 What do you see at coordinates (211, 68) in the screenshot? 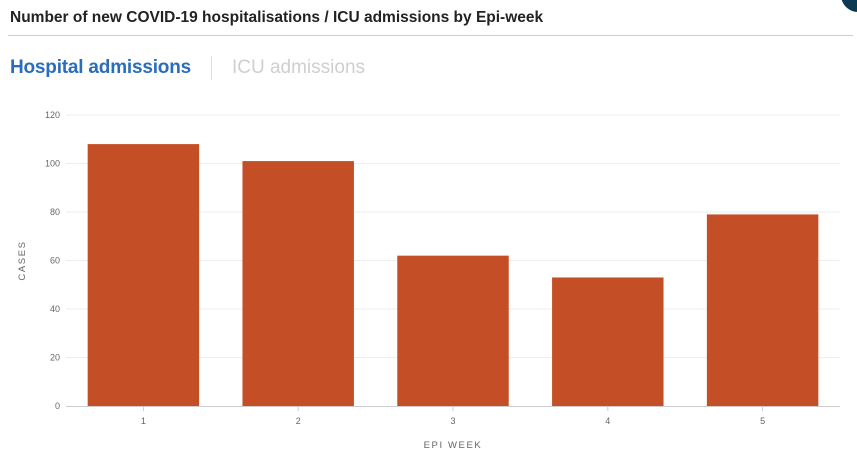
I see `tab-separator` at bounding box center [211, 68].